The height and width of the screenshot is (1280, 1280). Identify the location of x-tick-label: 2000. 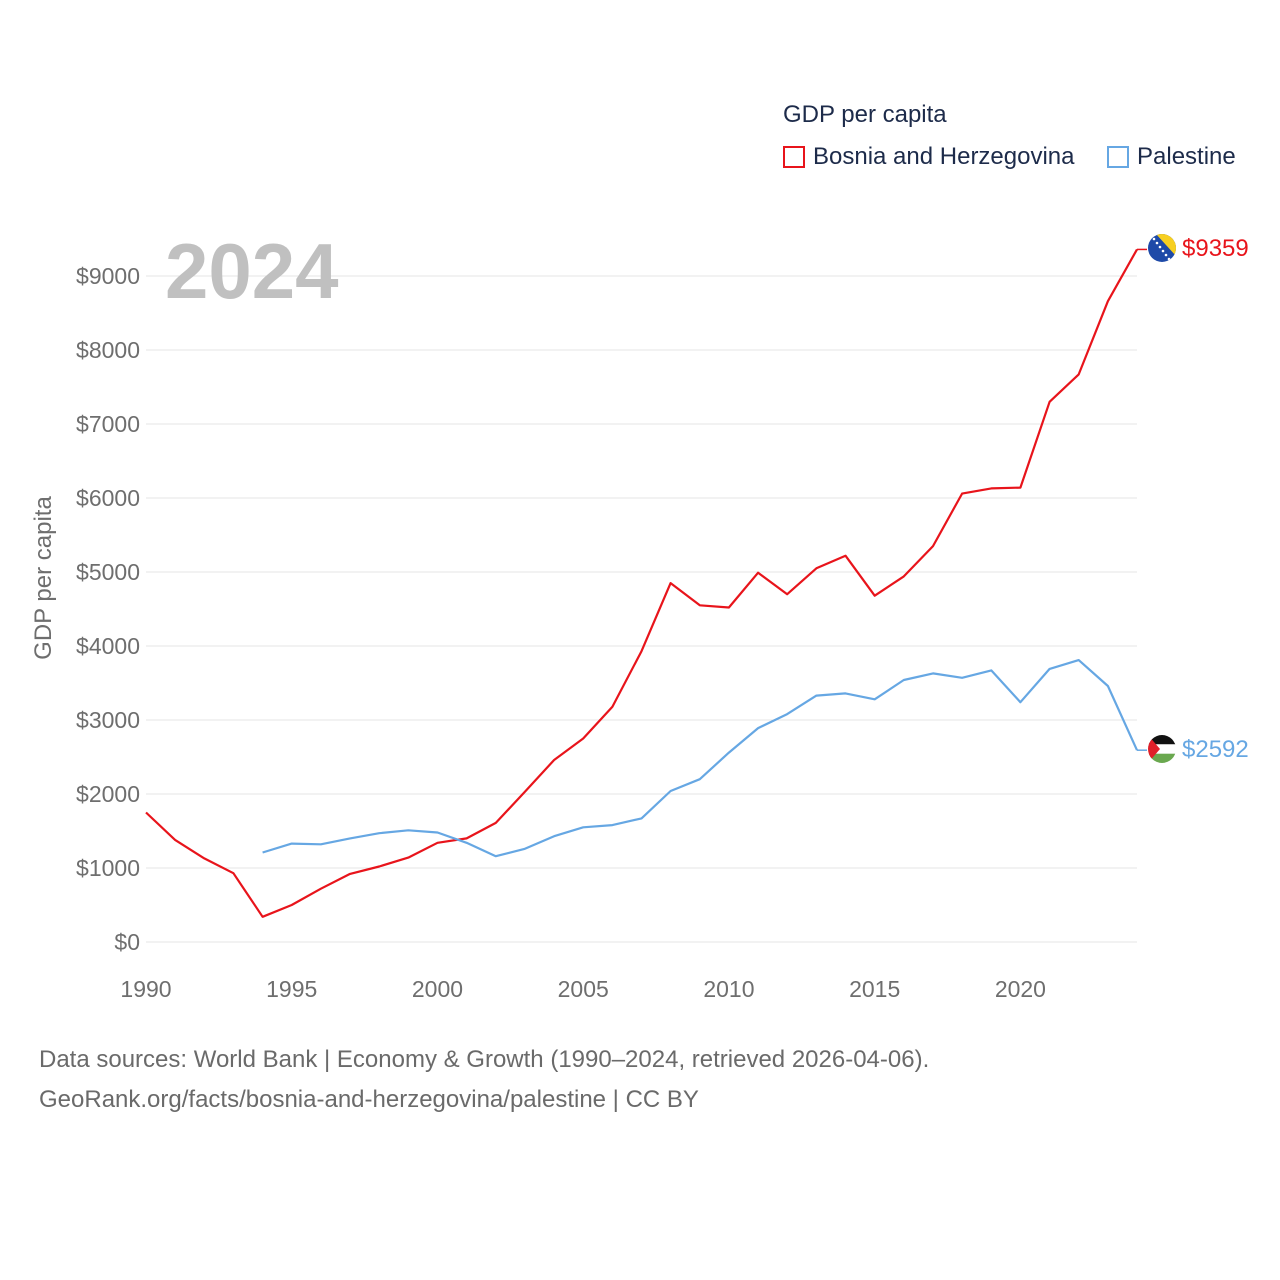
(437, 989).